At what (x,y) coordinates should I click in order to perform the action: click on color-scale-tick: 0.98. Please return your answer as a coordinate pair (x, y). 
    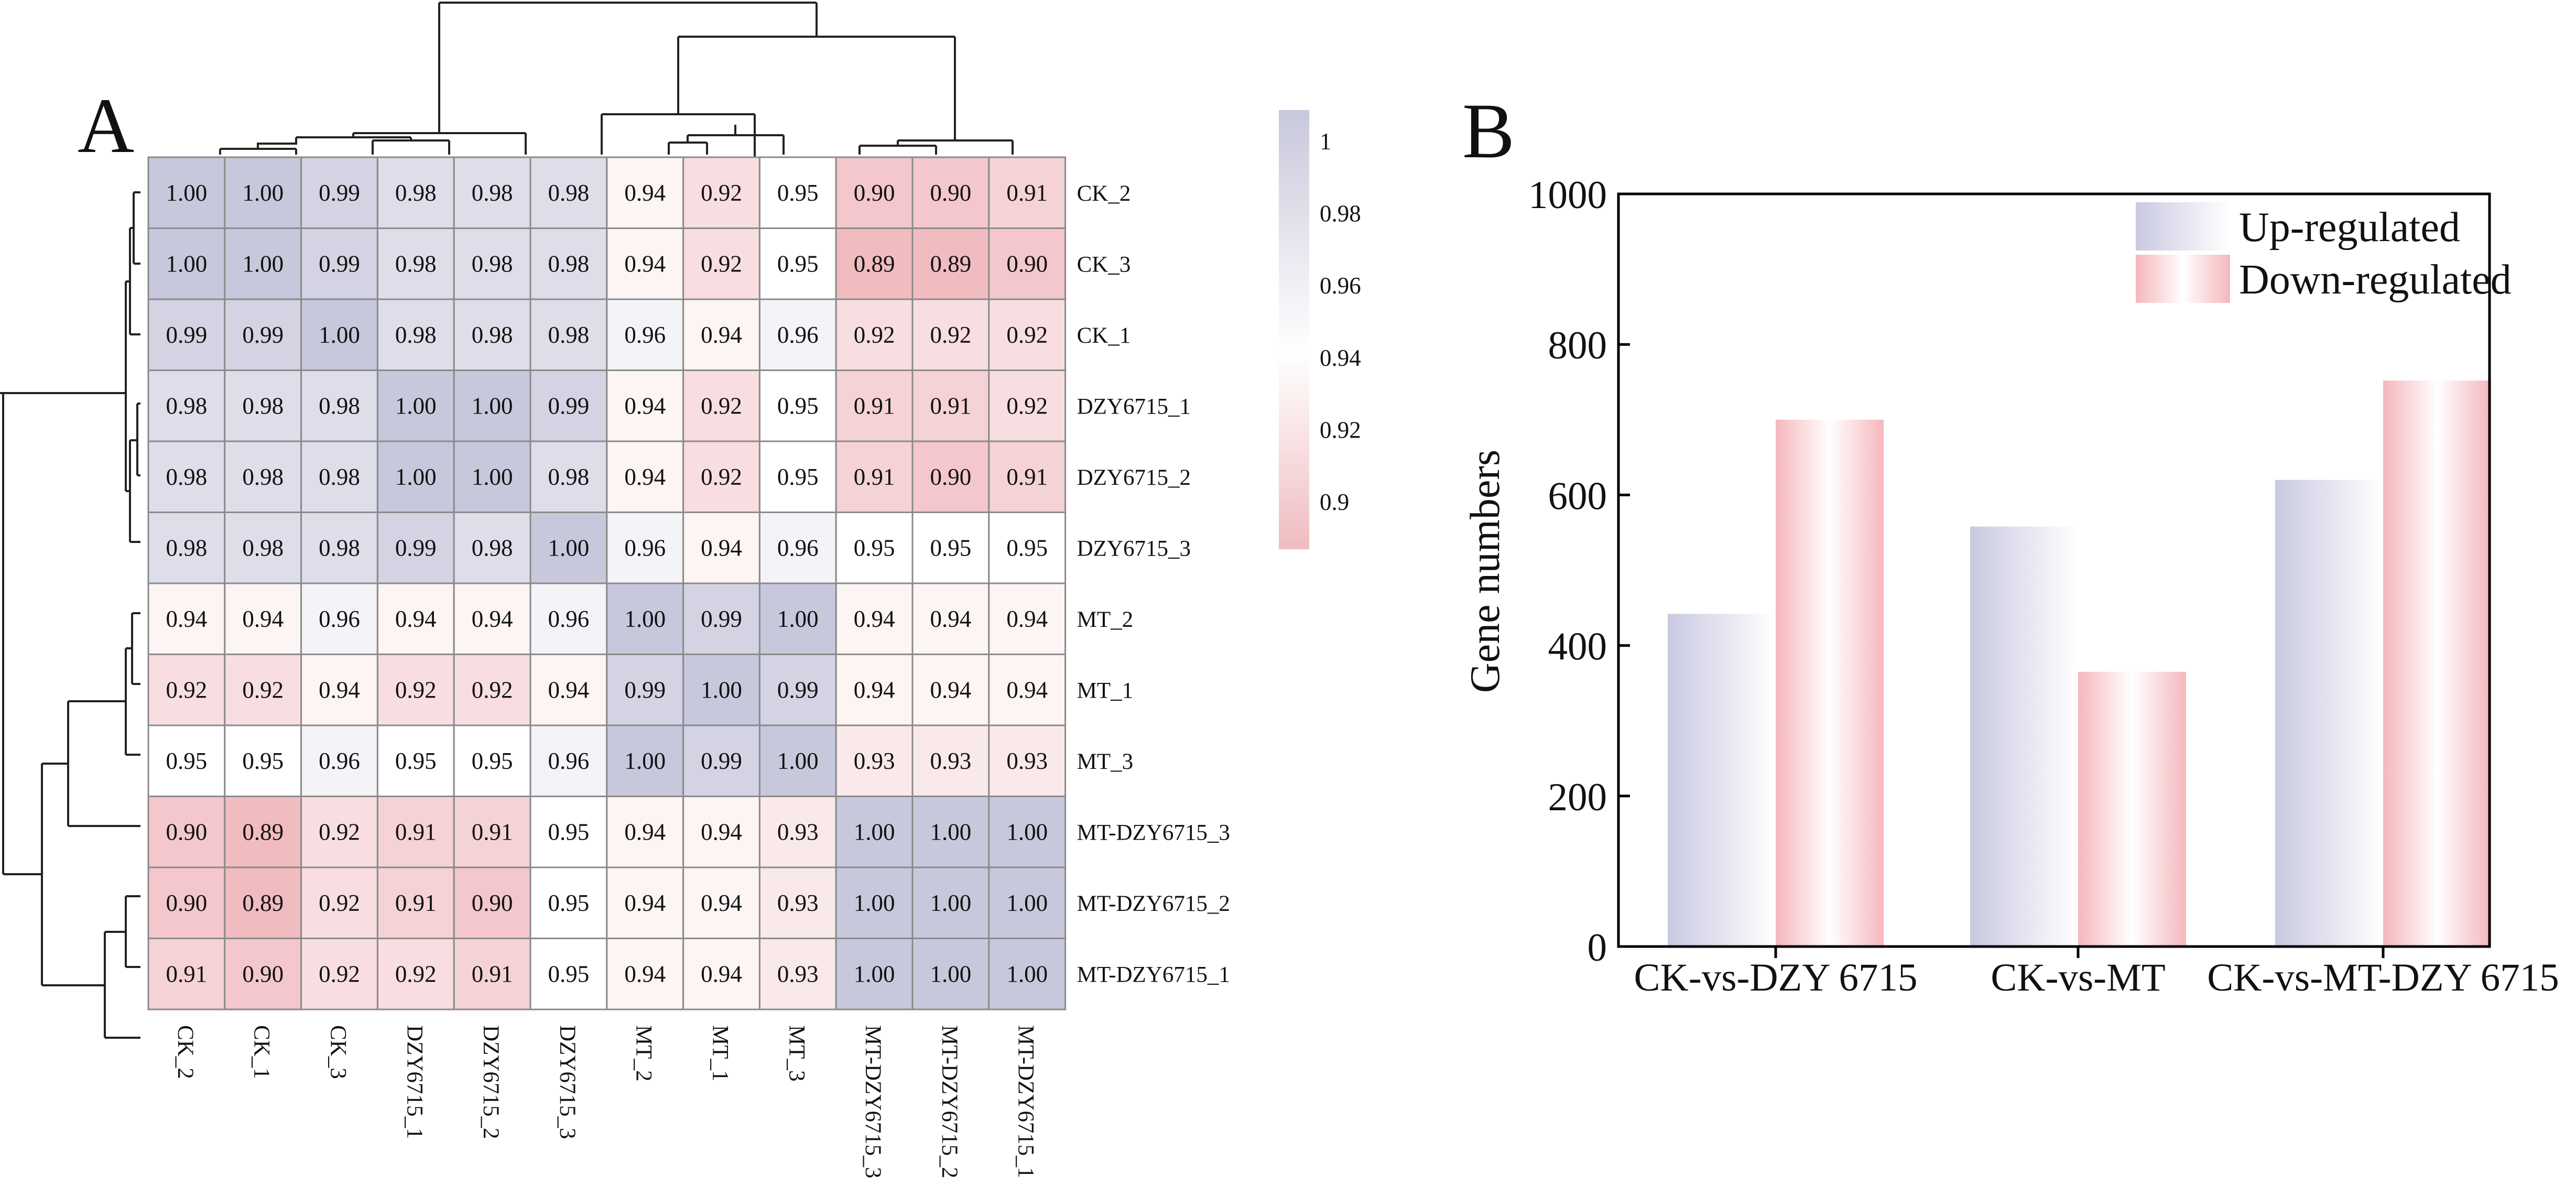
    Looking at the image, I should click on (1340, 214).